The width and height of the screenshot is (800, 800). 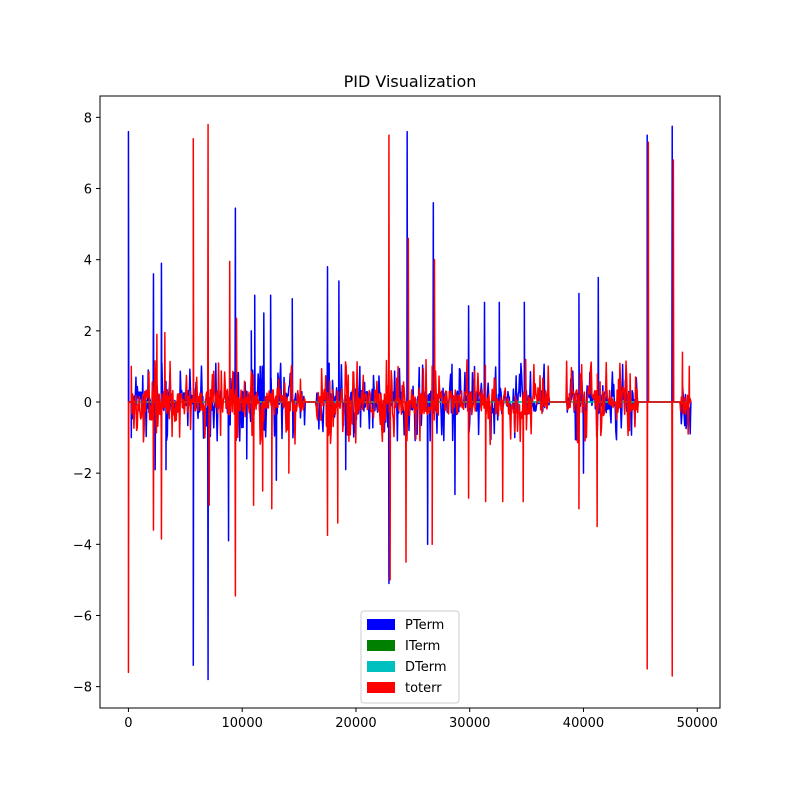 What do you see at coordinates (410, 81) in the screenshot?
I see `chart-title: PID Visualization` at bounding box center [410, 81].